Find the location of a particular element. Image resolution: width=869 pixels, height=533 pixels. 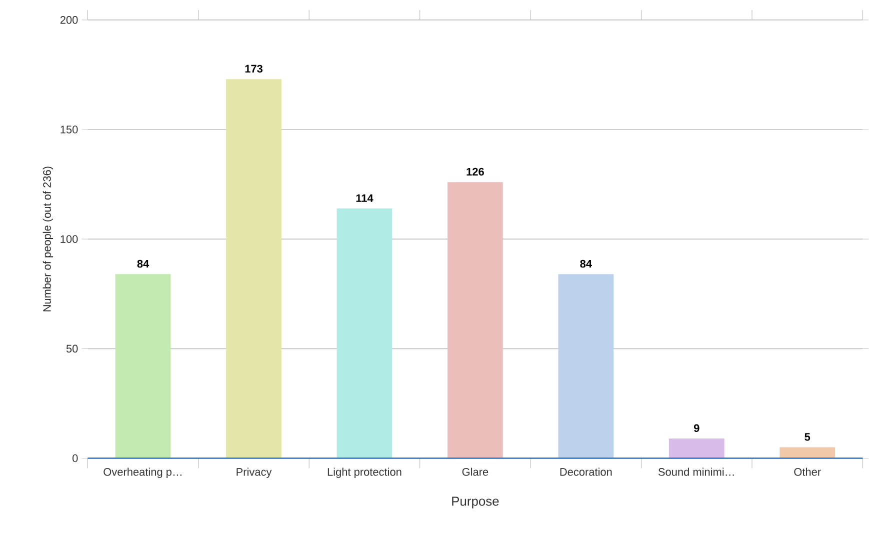

x-axis-title: Purpose is located at coordinates (475, 502).